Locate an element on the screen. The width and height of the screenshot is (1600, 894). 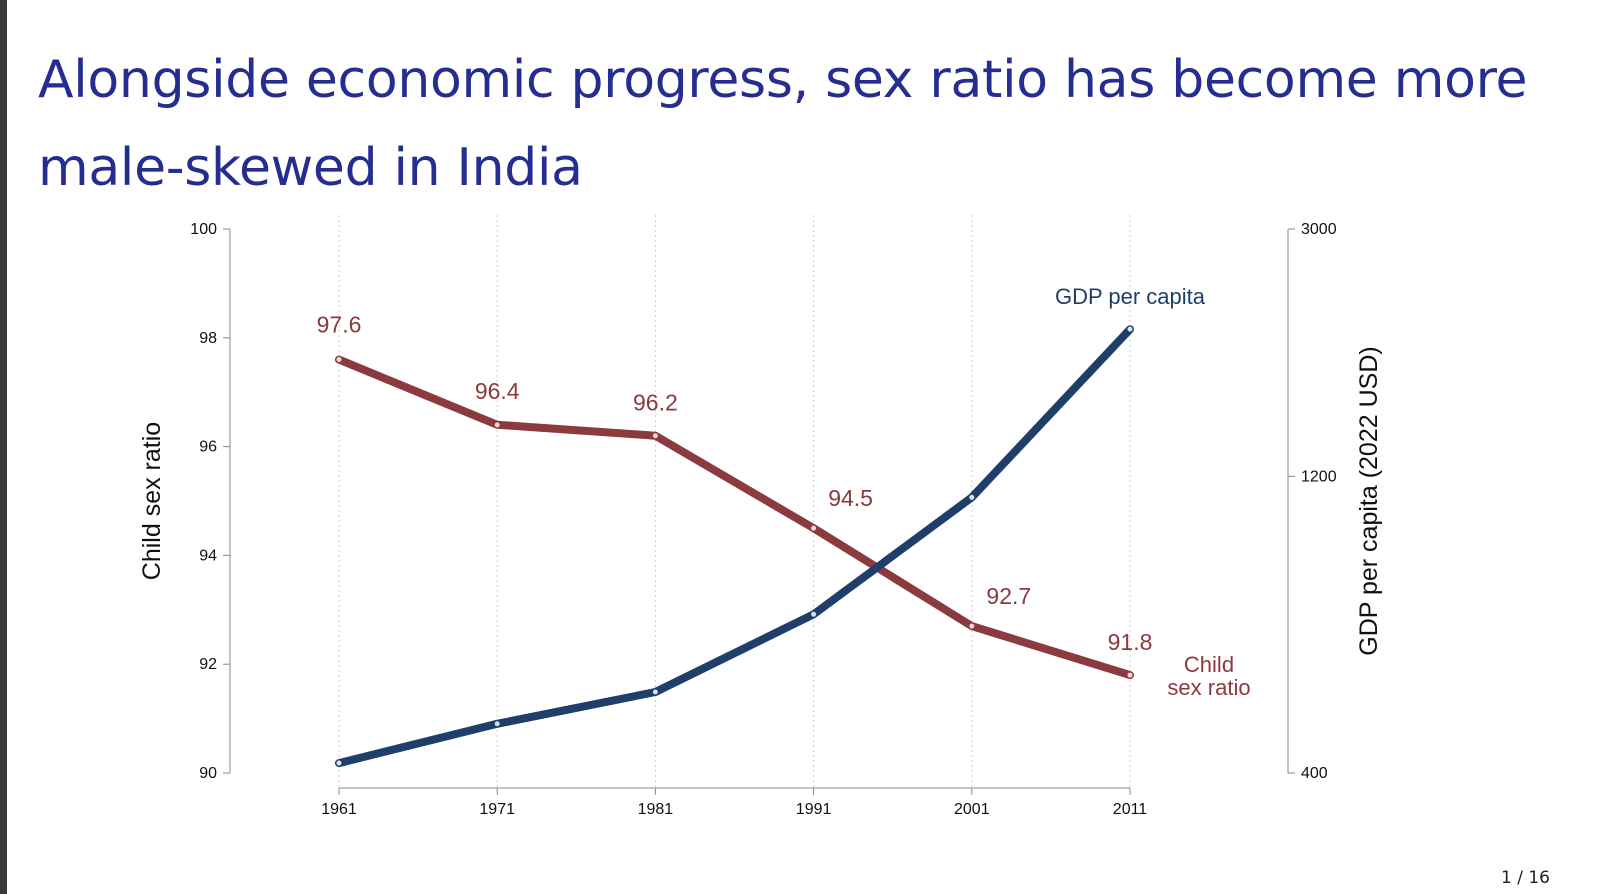
series-label-child-sex-ratio-line-2: sex ratio is located at coordinates (1208, 687).